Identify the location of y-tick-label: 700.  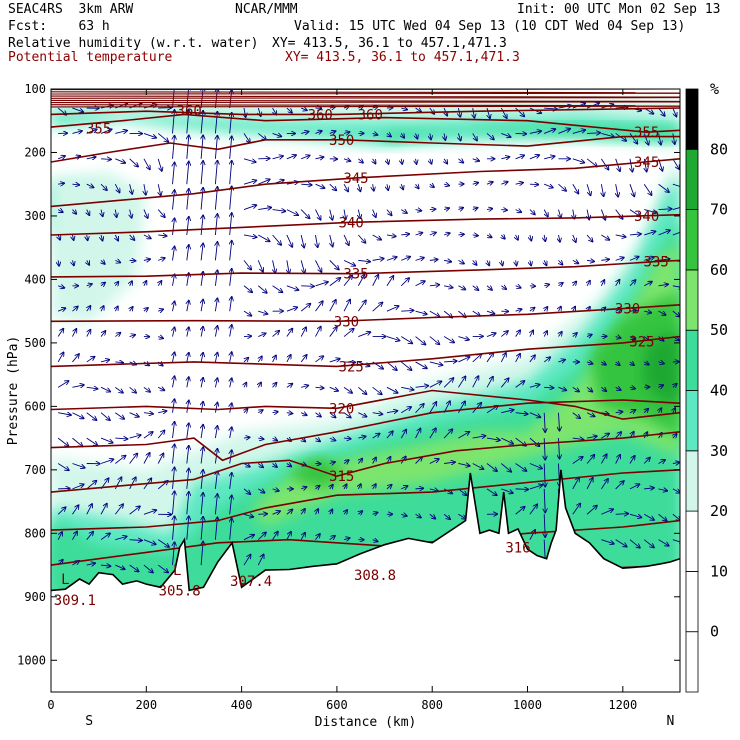
(35, 470).